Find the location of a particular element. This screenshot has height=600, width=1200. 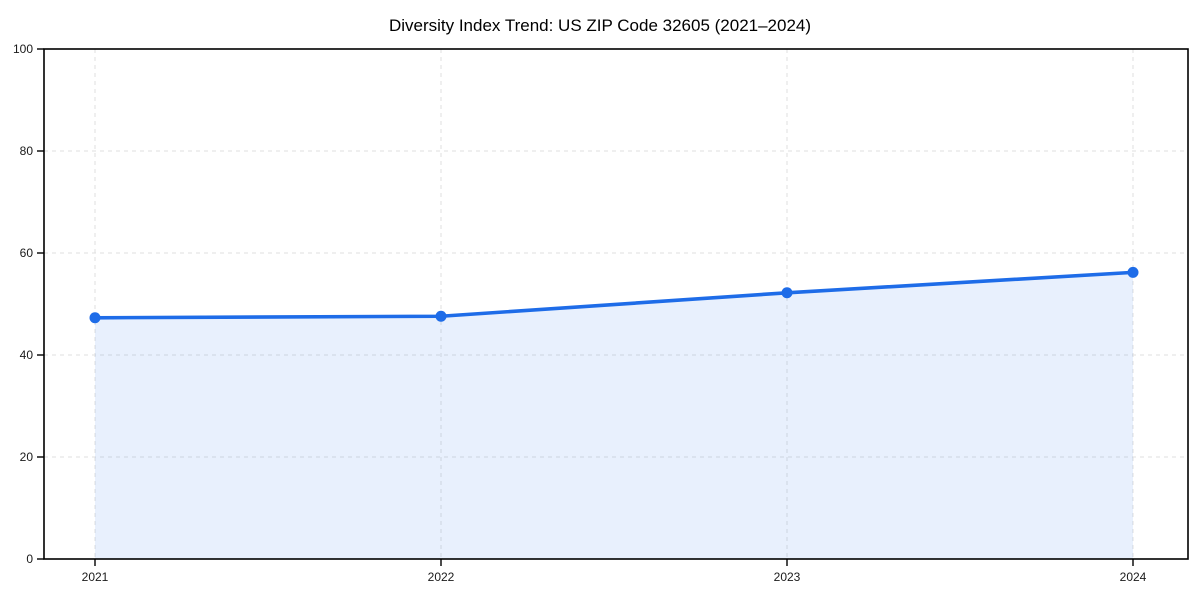

data-point-2024 is located at coordinates (1133, 272).